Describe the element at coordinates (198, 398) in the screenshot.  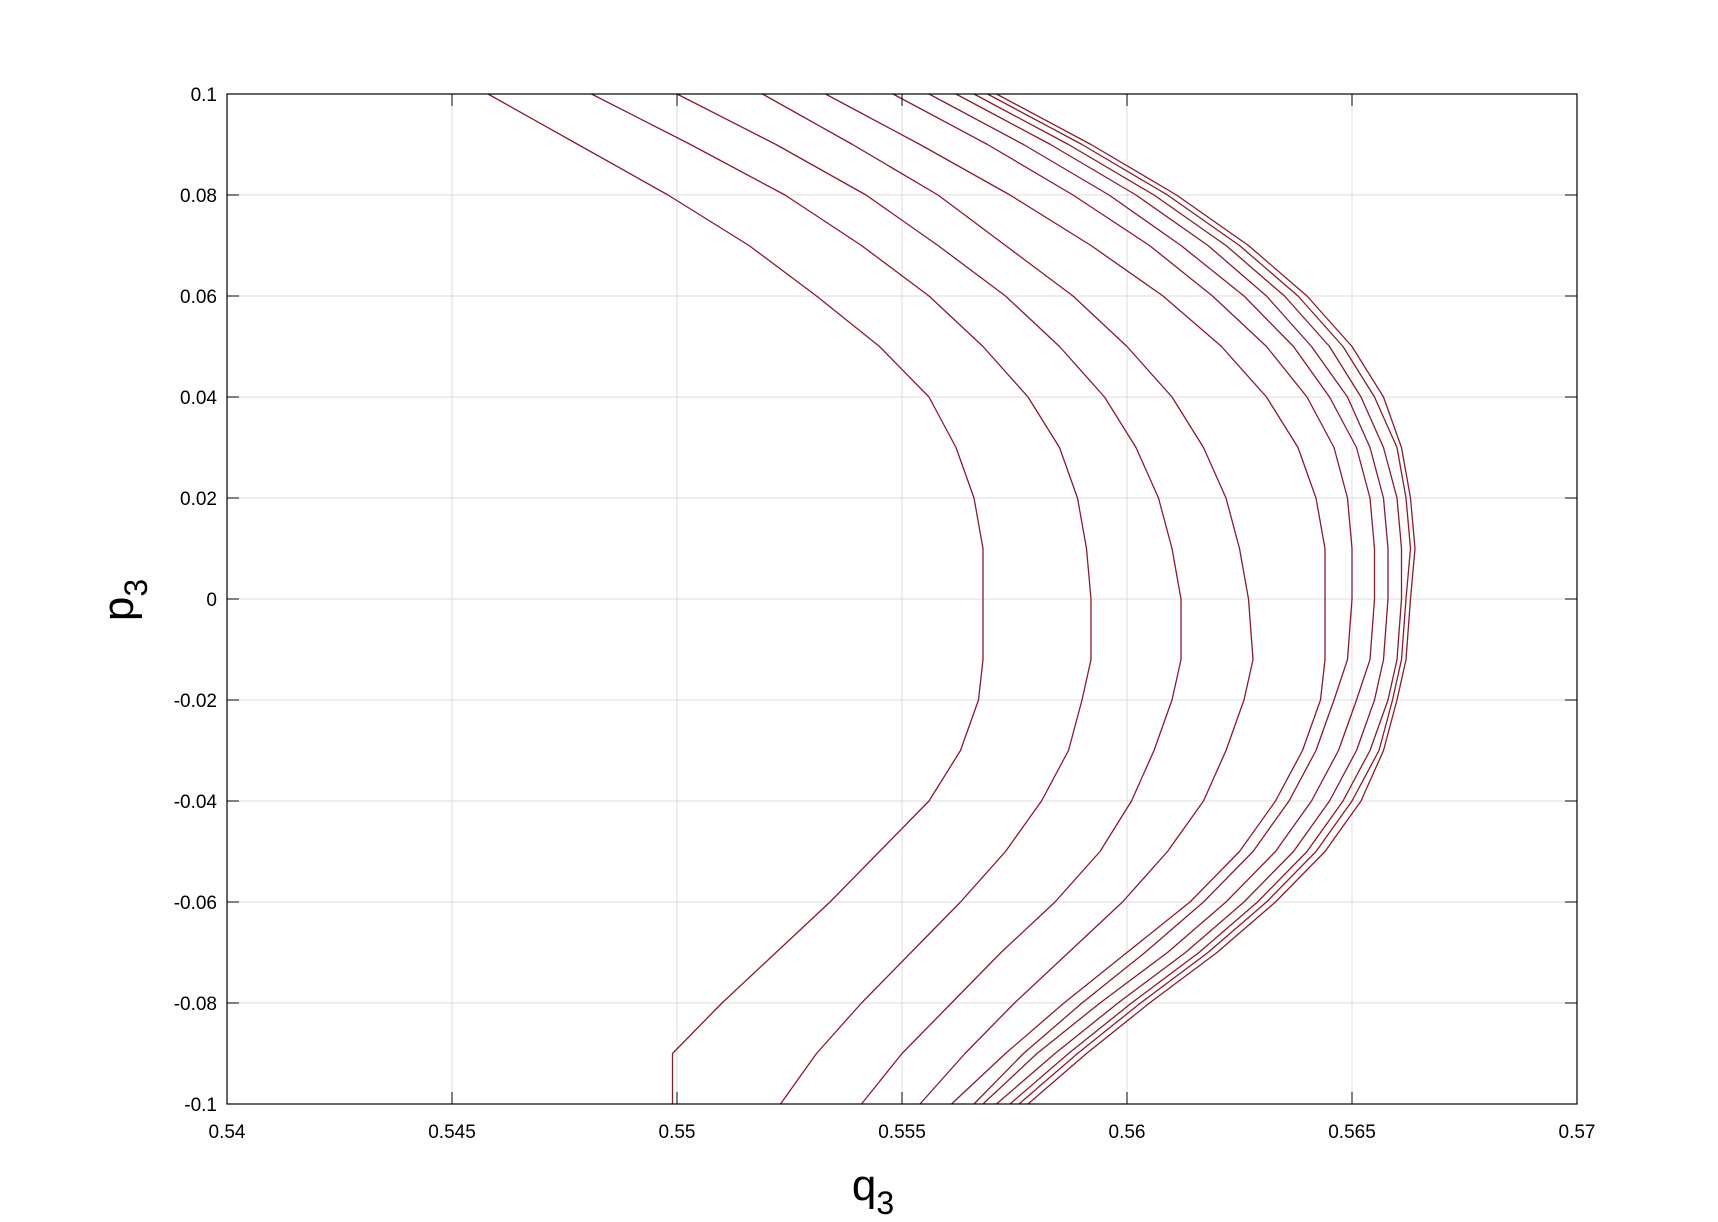
I see `y-tick-label: 0.04` at that location.